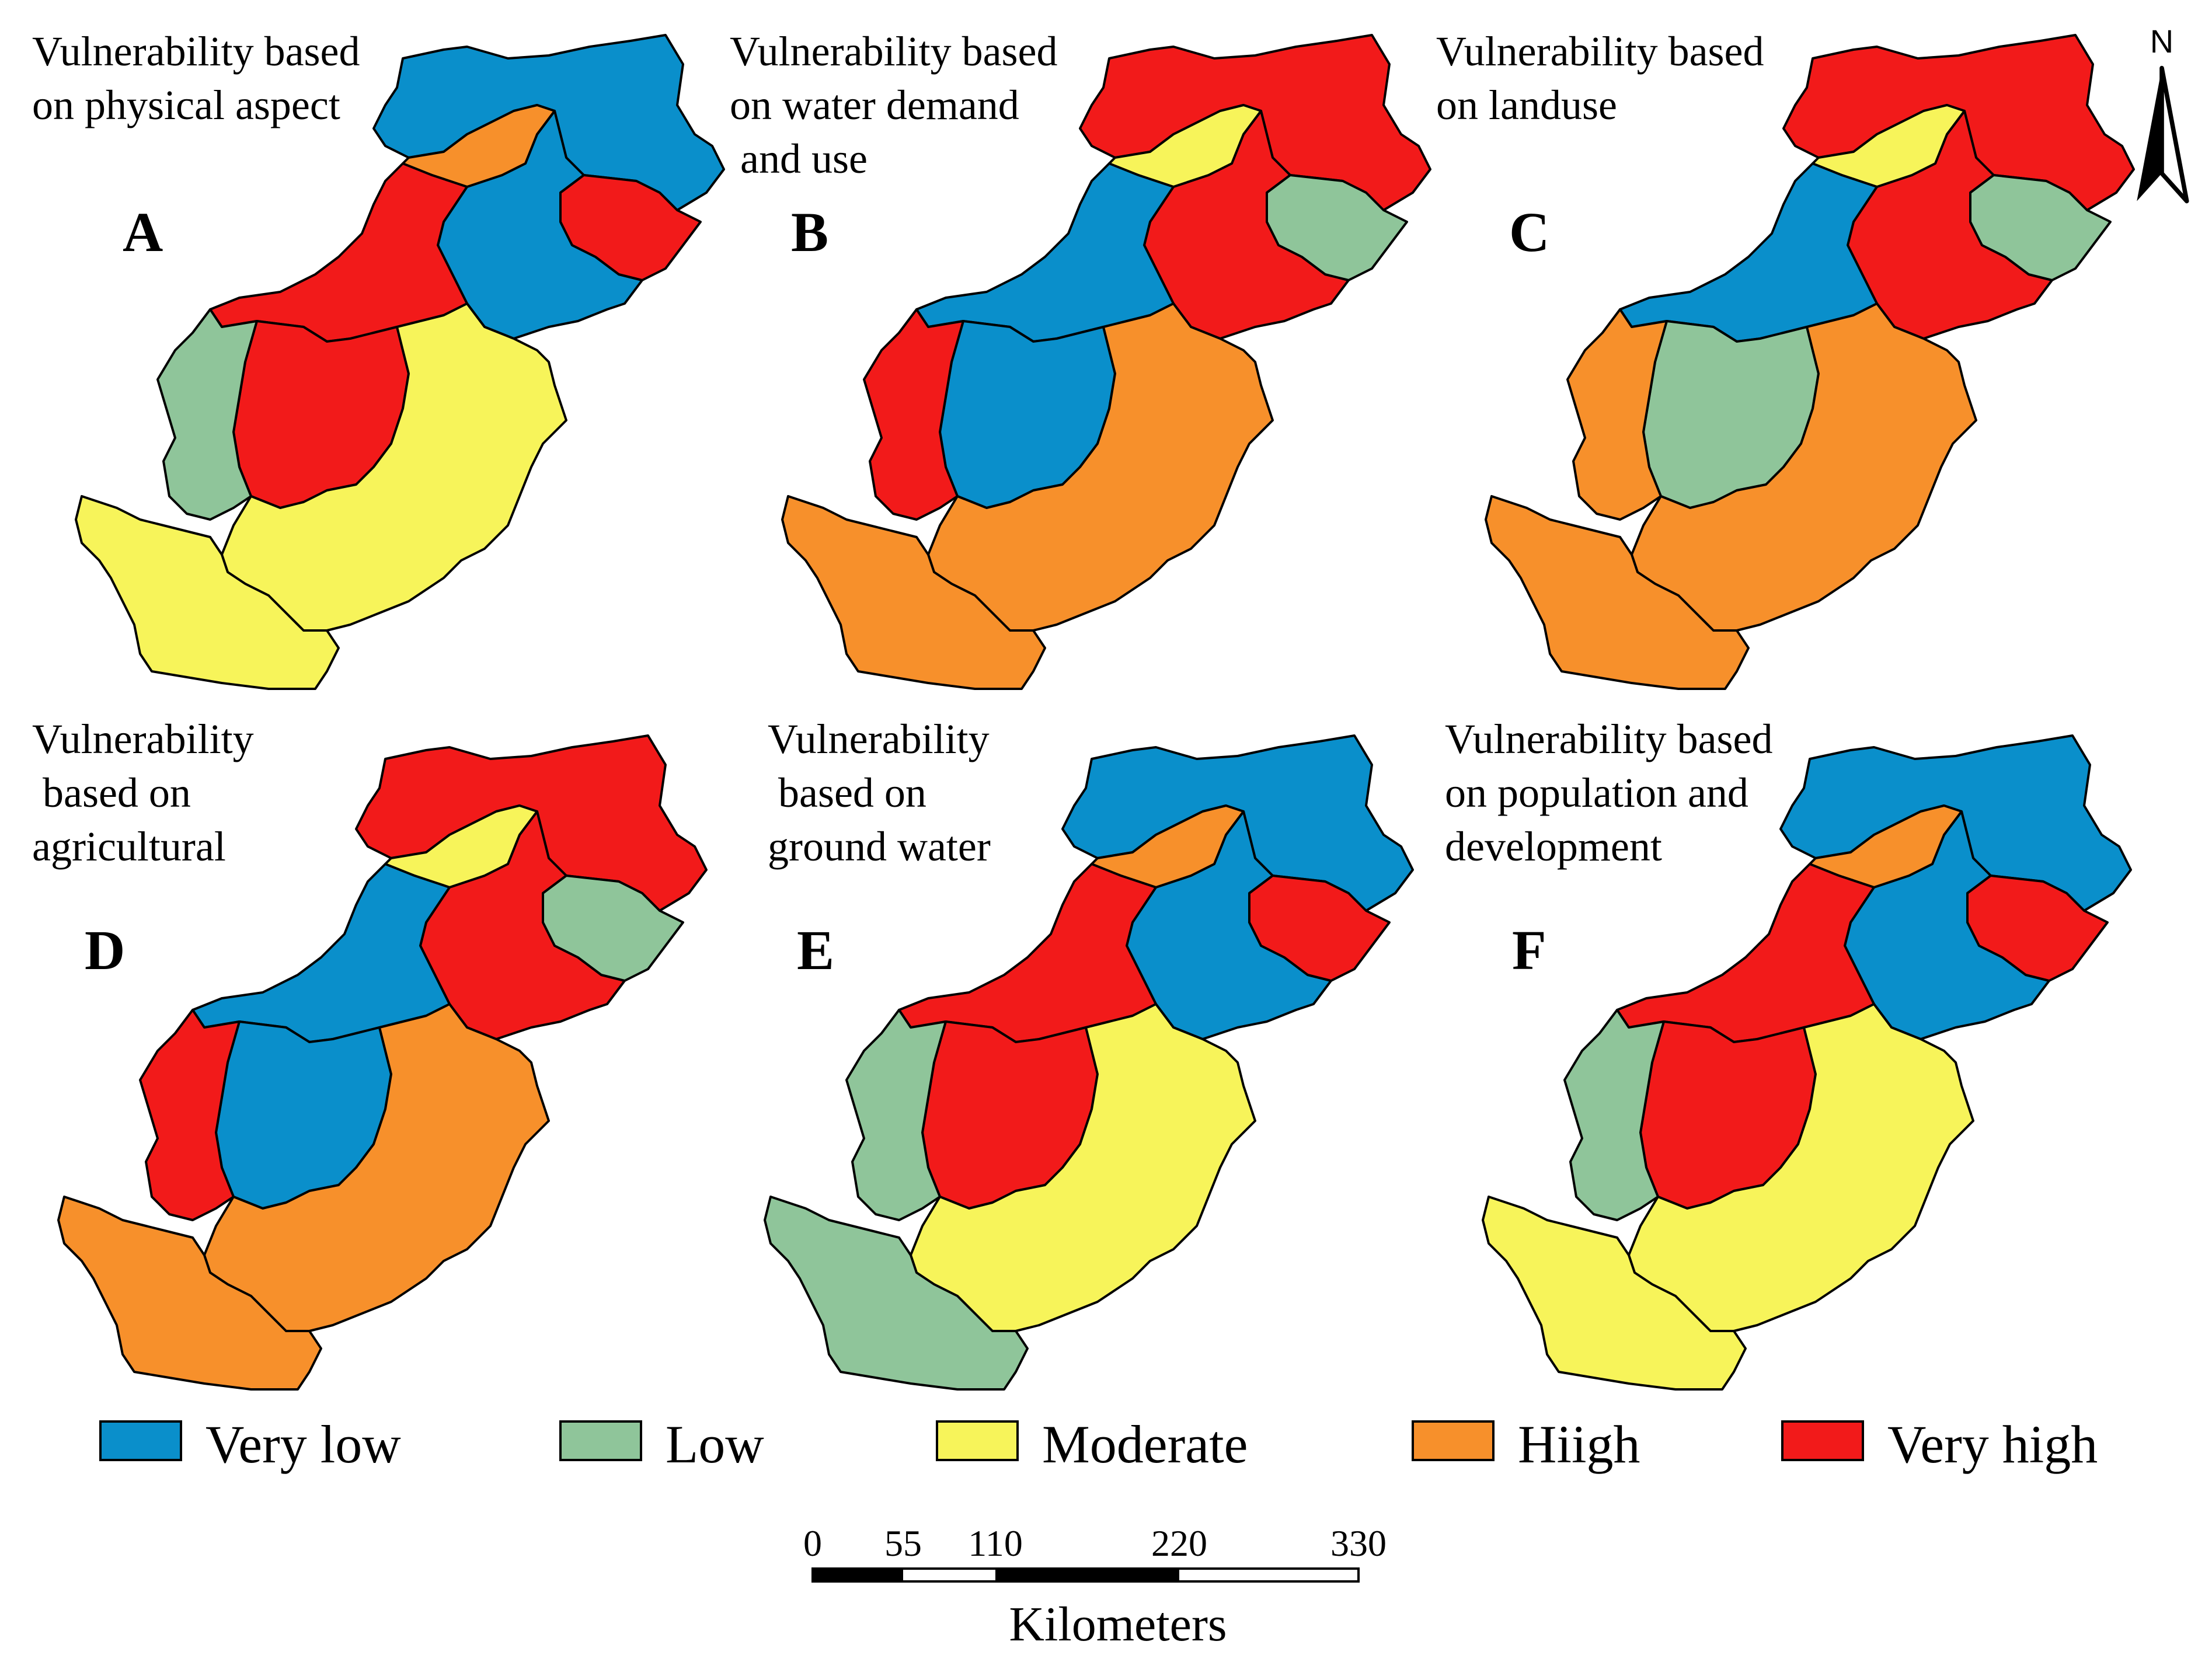 This screenshot has height=1662, width=2212. I want to click on panel-d-letter: D, so click(105, 950).